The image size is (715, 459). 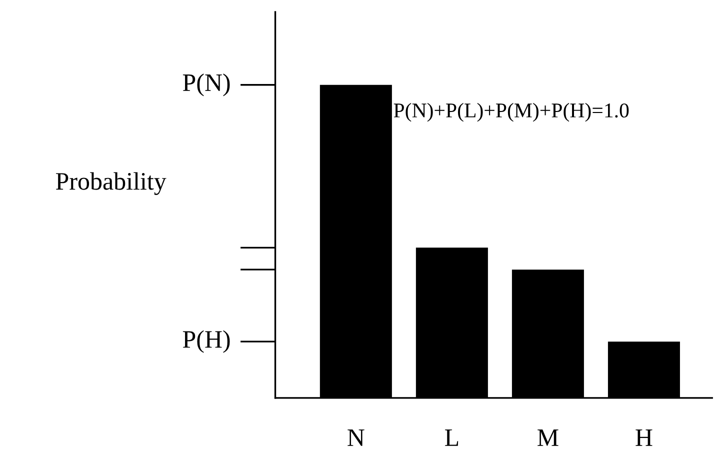 I want to click on x-tick-label: M, so click(x=548, y=437).